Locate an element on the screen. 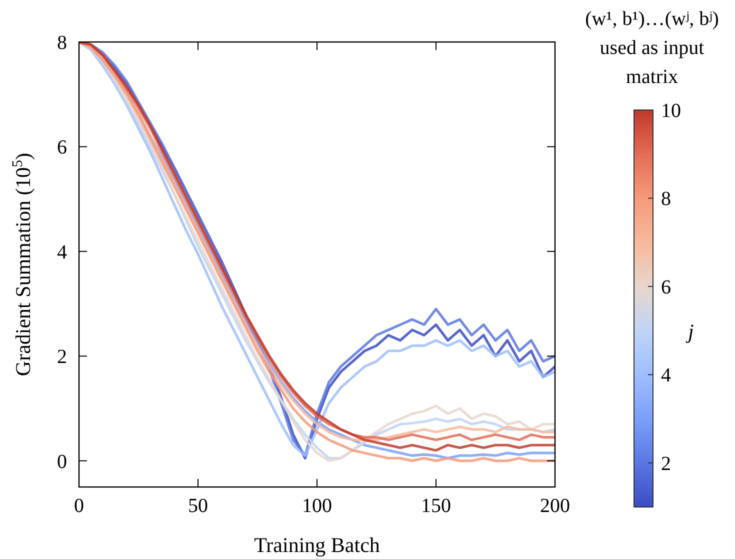  color-bar-label: 8 is located at coordinates (666, 199).